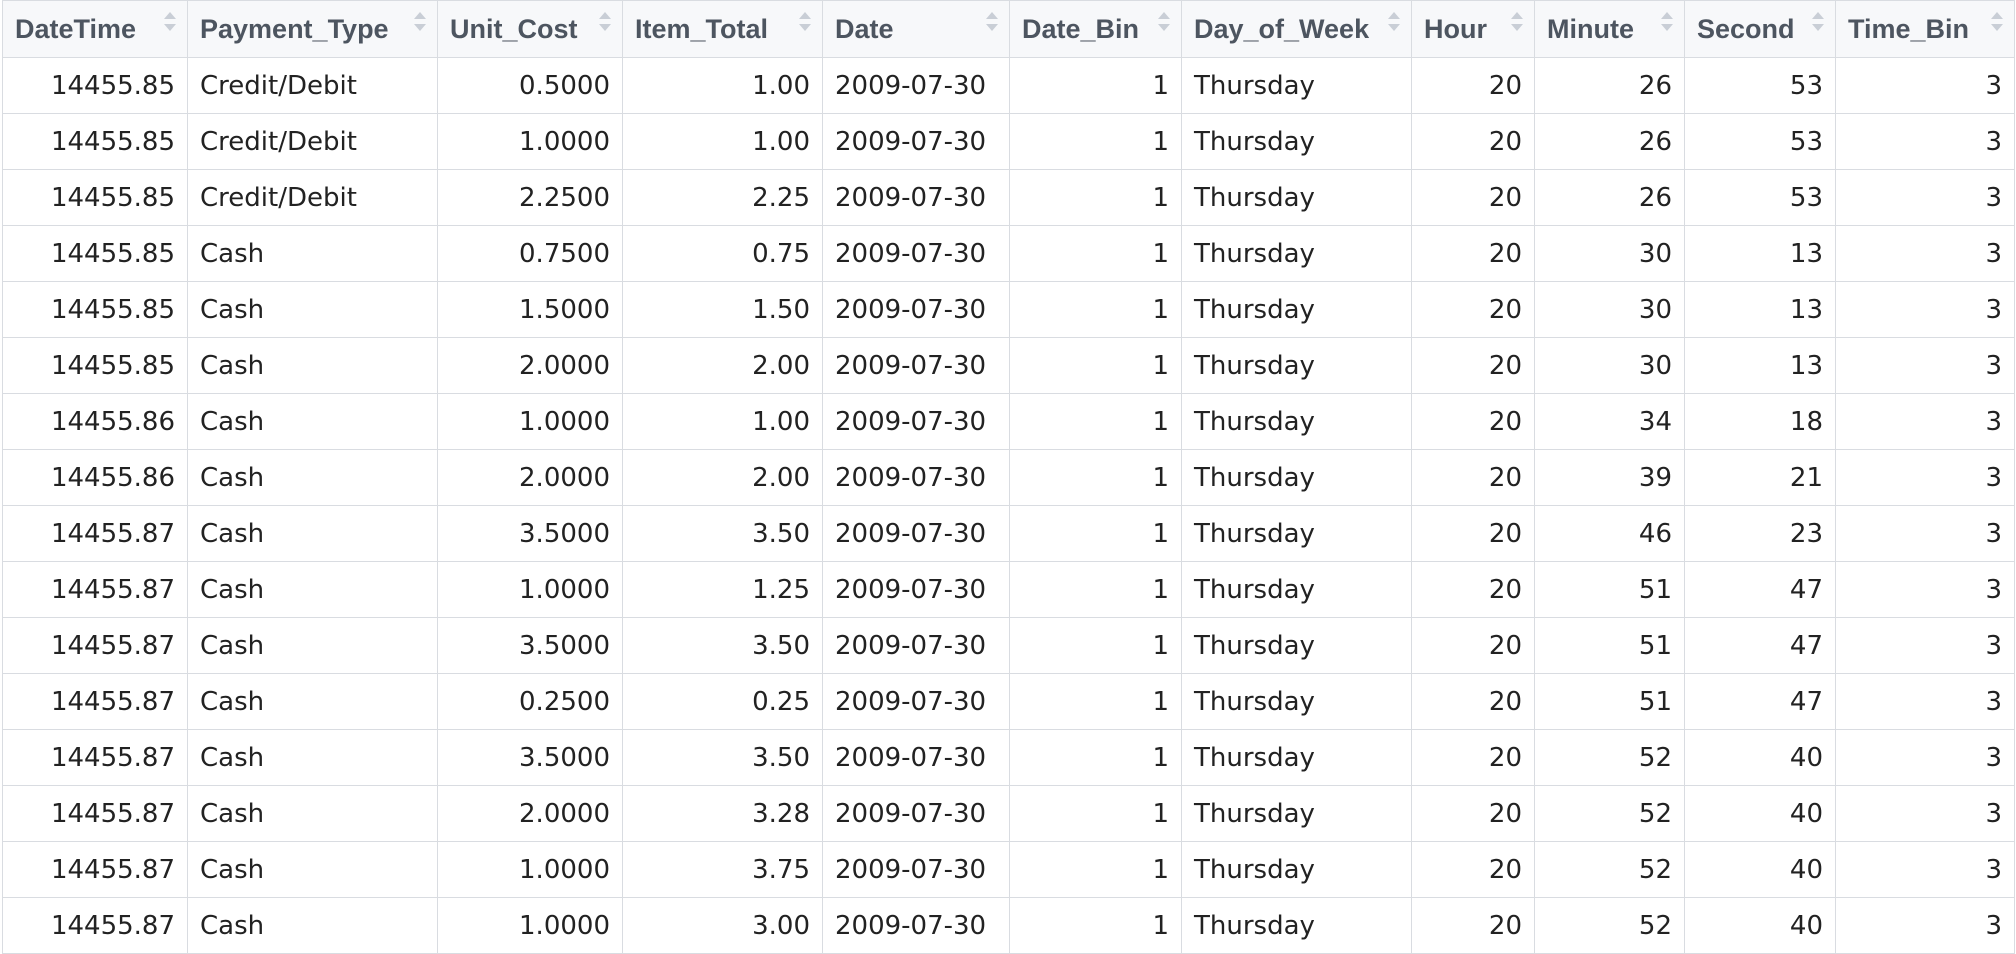 The width and height of the screenshot is (2016, 954). What do you see at coordinates (1081, 28) in the screenshot?
I see `column-header-label: Date_Bin` at bounding box center [1081, 28].